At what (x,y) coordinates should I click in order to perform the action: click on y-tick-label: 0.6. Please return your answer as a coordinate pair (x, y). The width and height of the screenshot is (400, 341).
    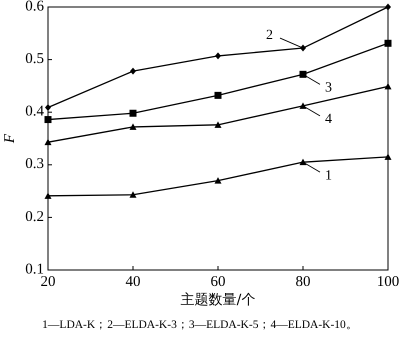
    Looking at the image, I should click on (34, 7).